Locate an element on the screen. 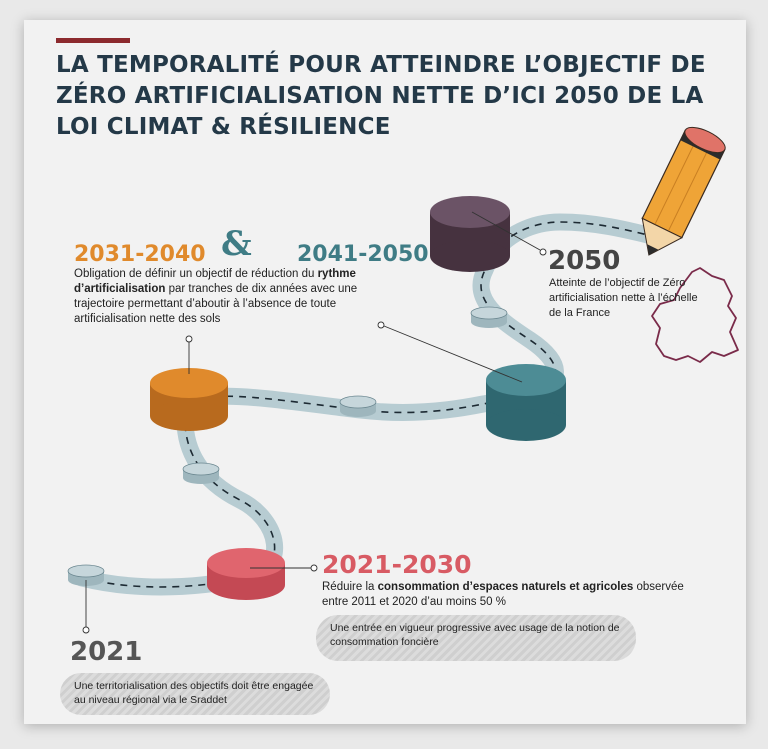 This screenshot has height=749, width=768. cylinder-2021-2030 is located at coordinates (246, 574).